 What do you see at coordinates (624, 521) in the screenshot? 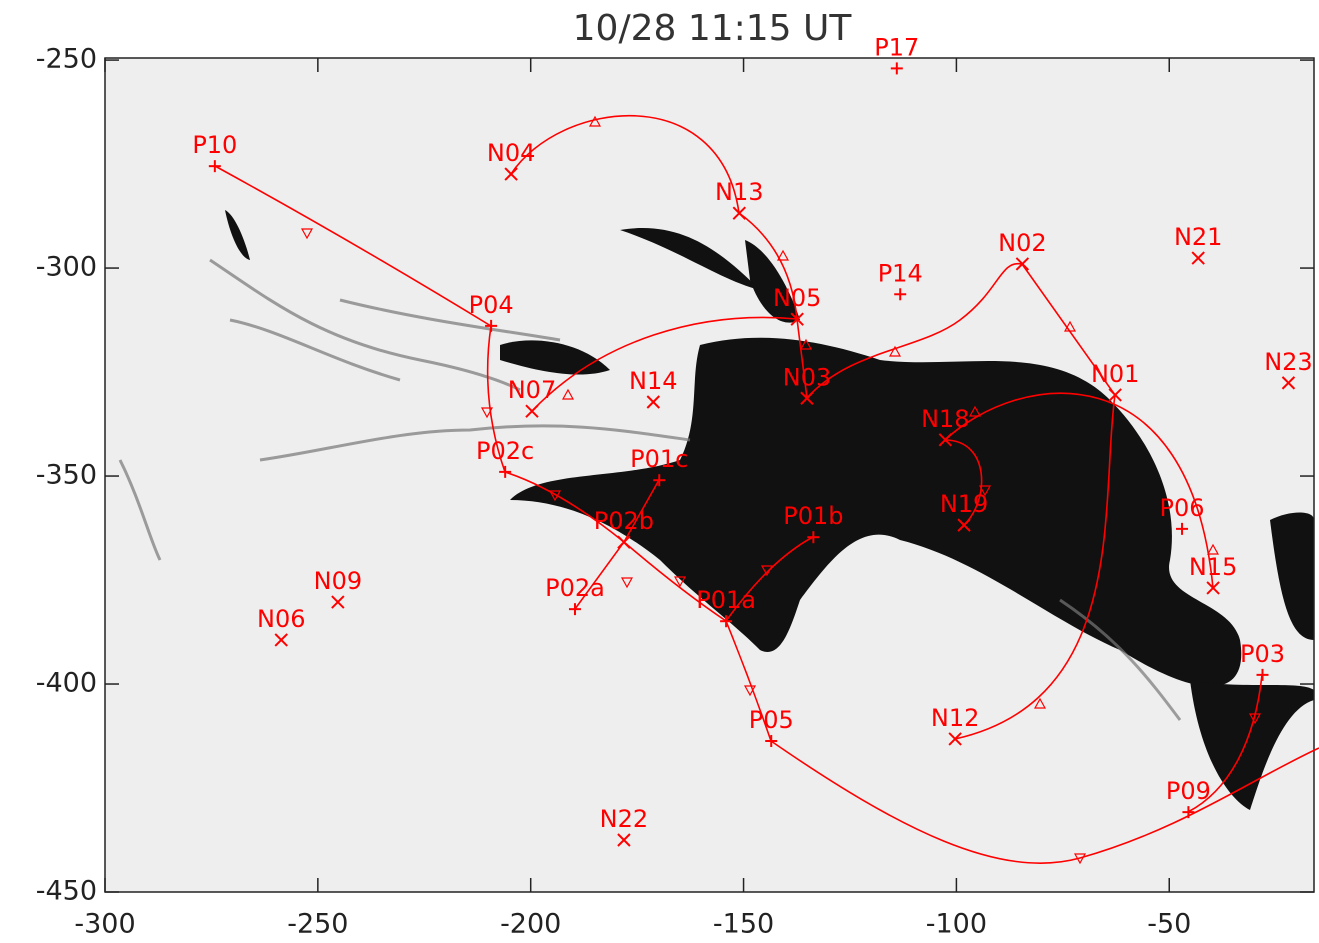
I see `point-label: P02b` at bounding box center [624, 521].